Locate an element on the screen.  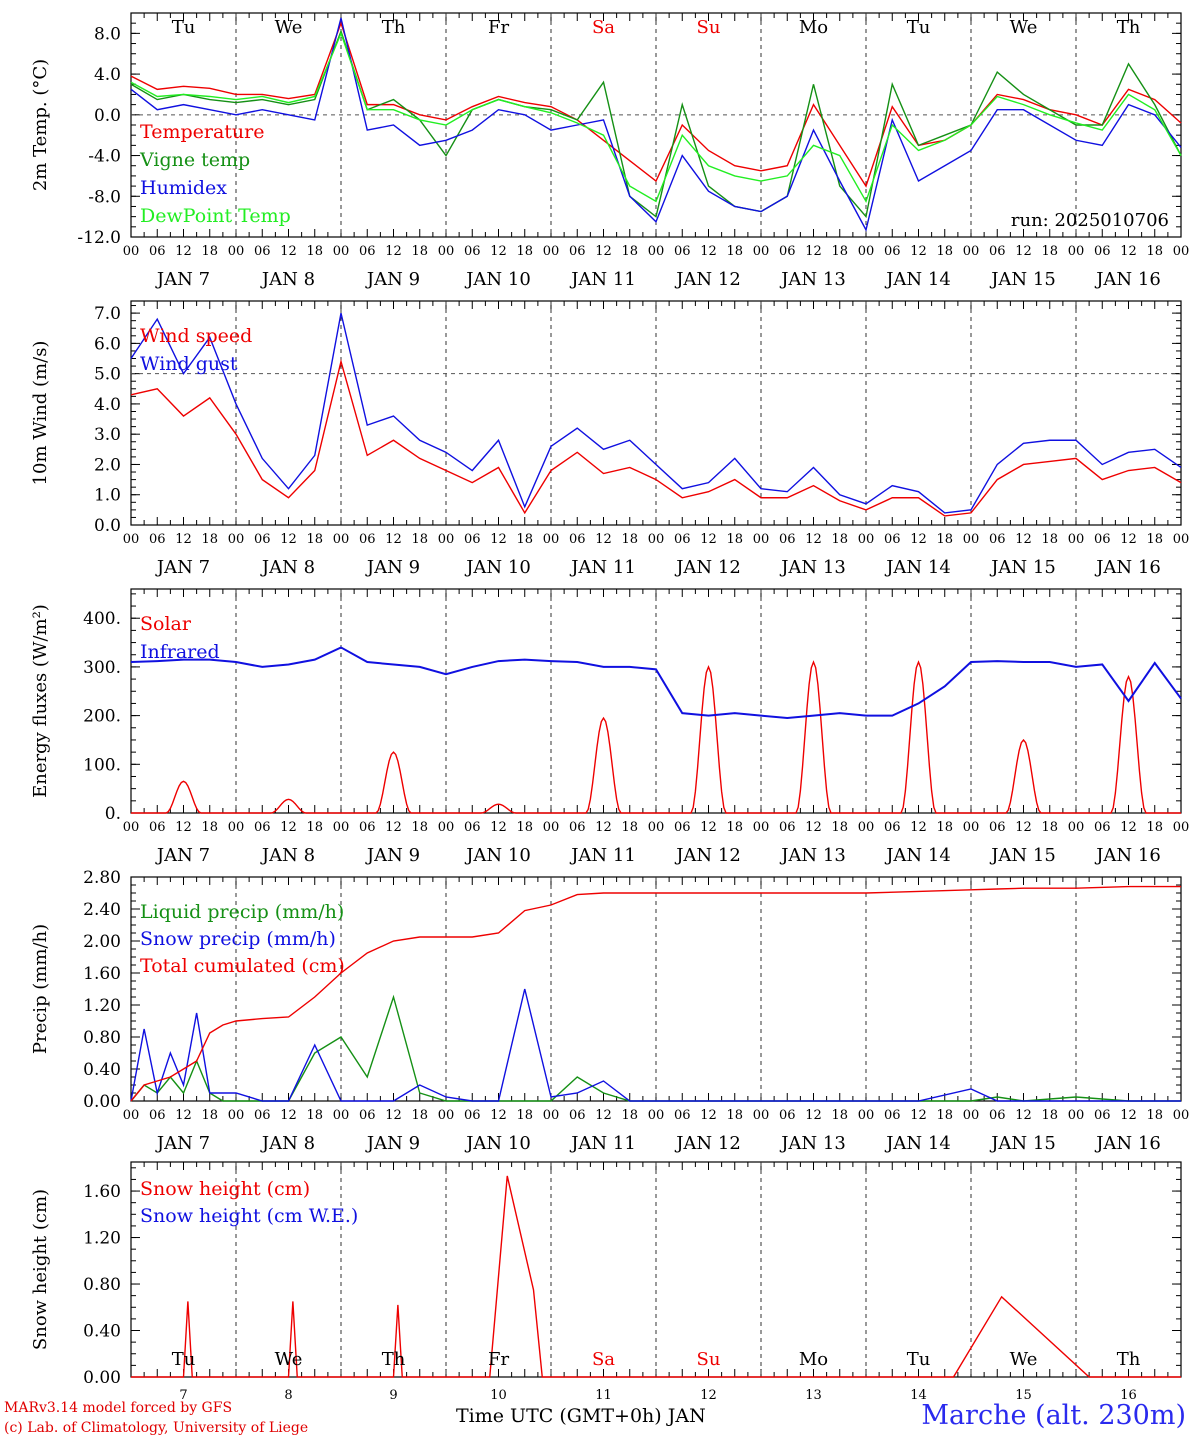
run-annotation: run: 2025010706 is located at coordinates (1090, 220).